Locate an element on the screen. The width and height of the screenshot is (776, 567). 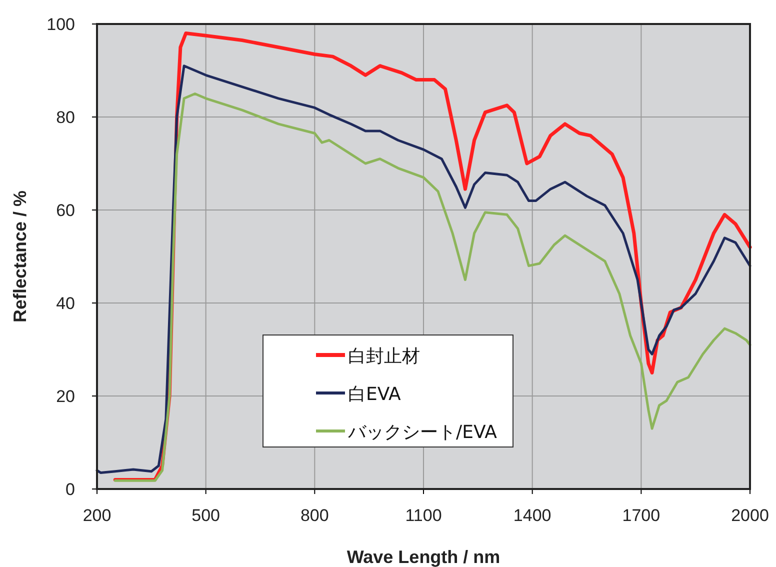
x-tick-label: 1100 is located at coordinates (423, 515).